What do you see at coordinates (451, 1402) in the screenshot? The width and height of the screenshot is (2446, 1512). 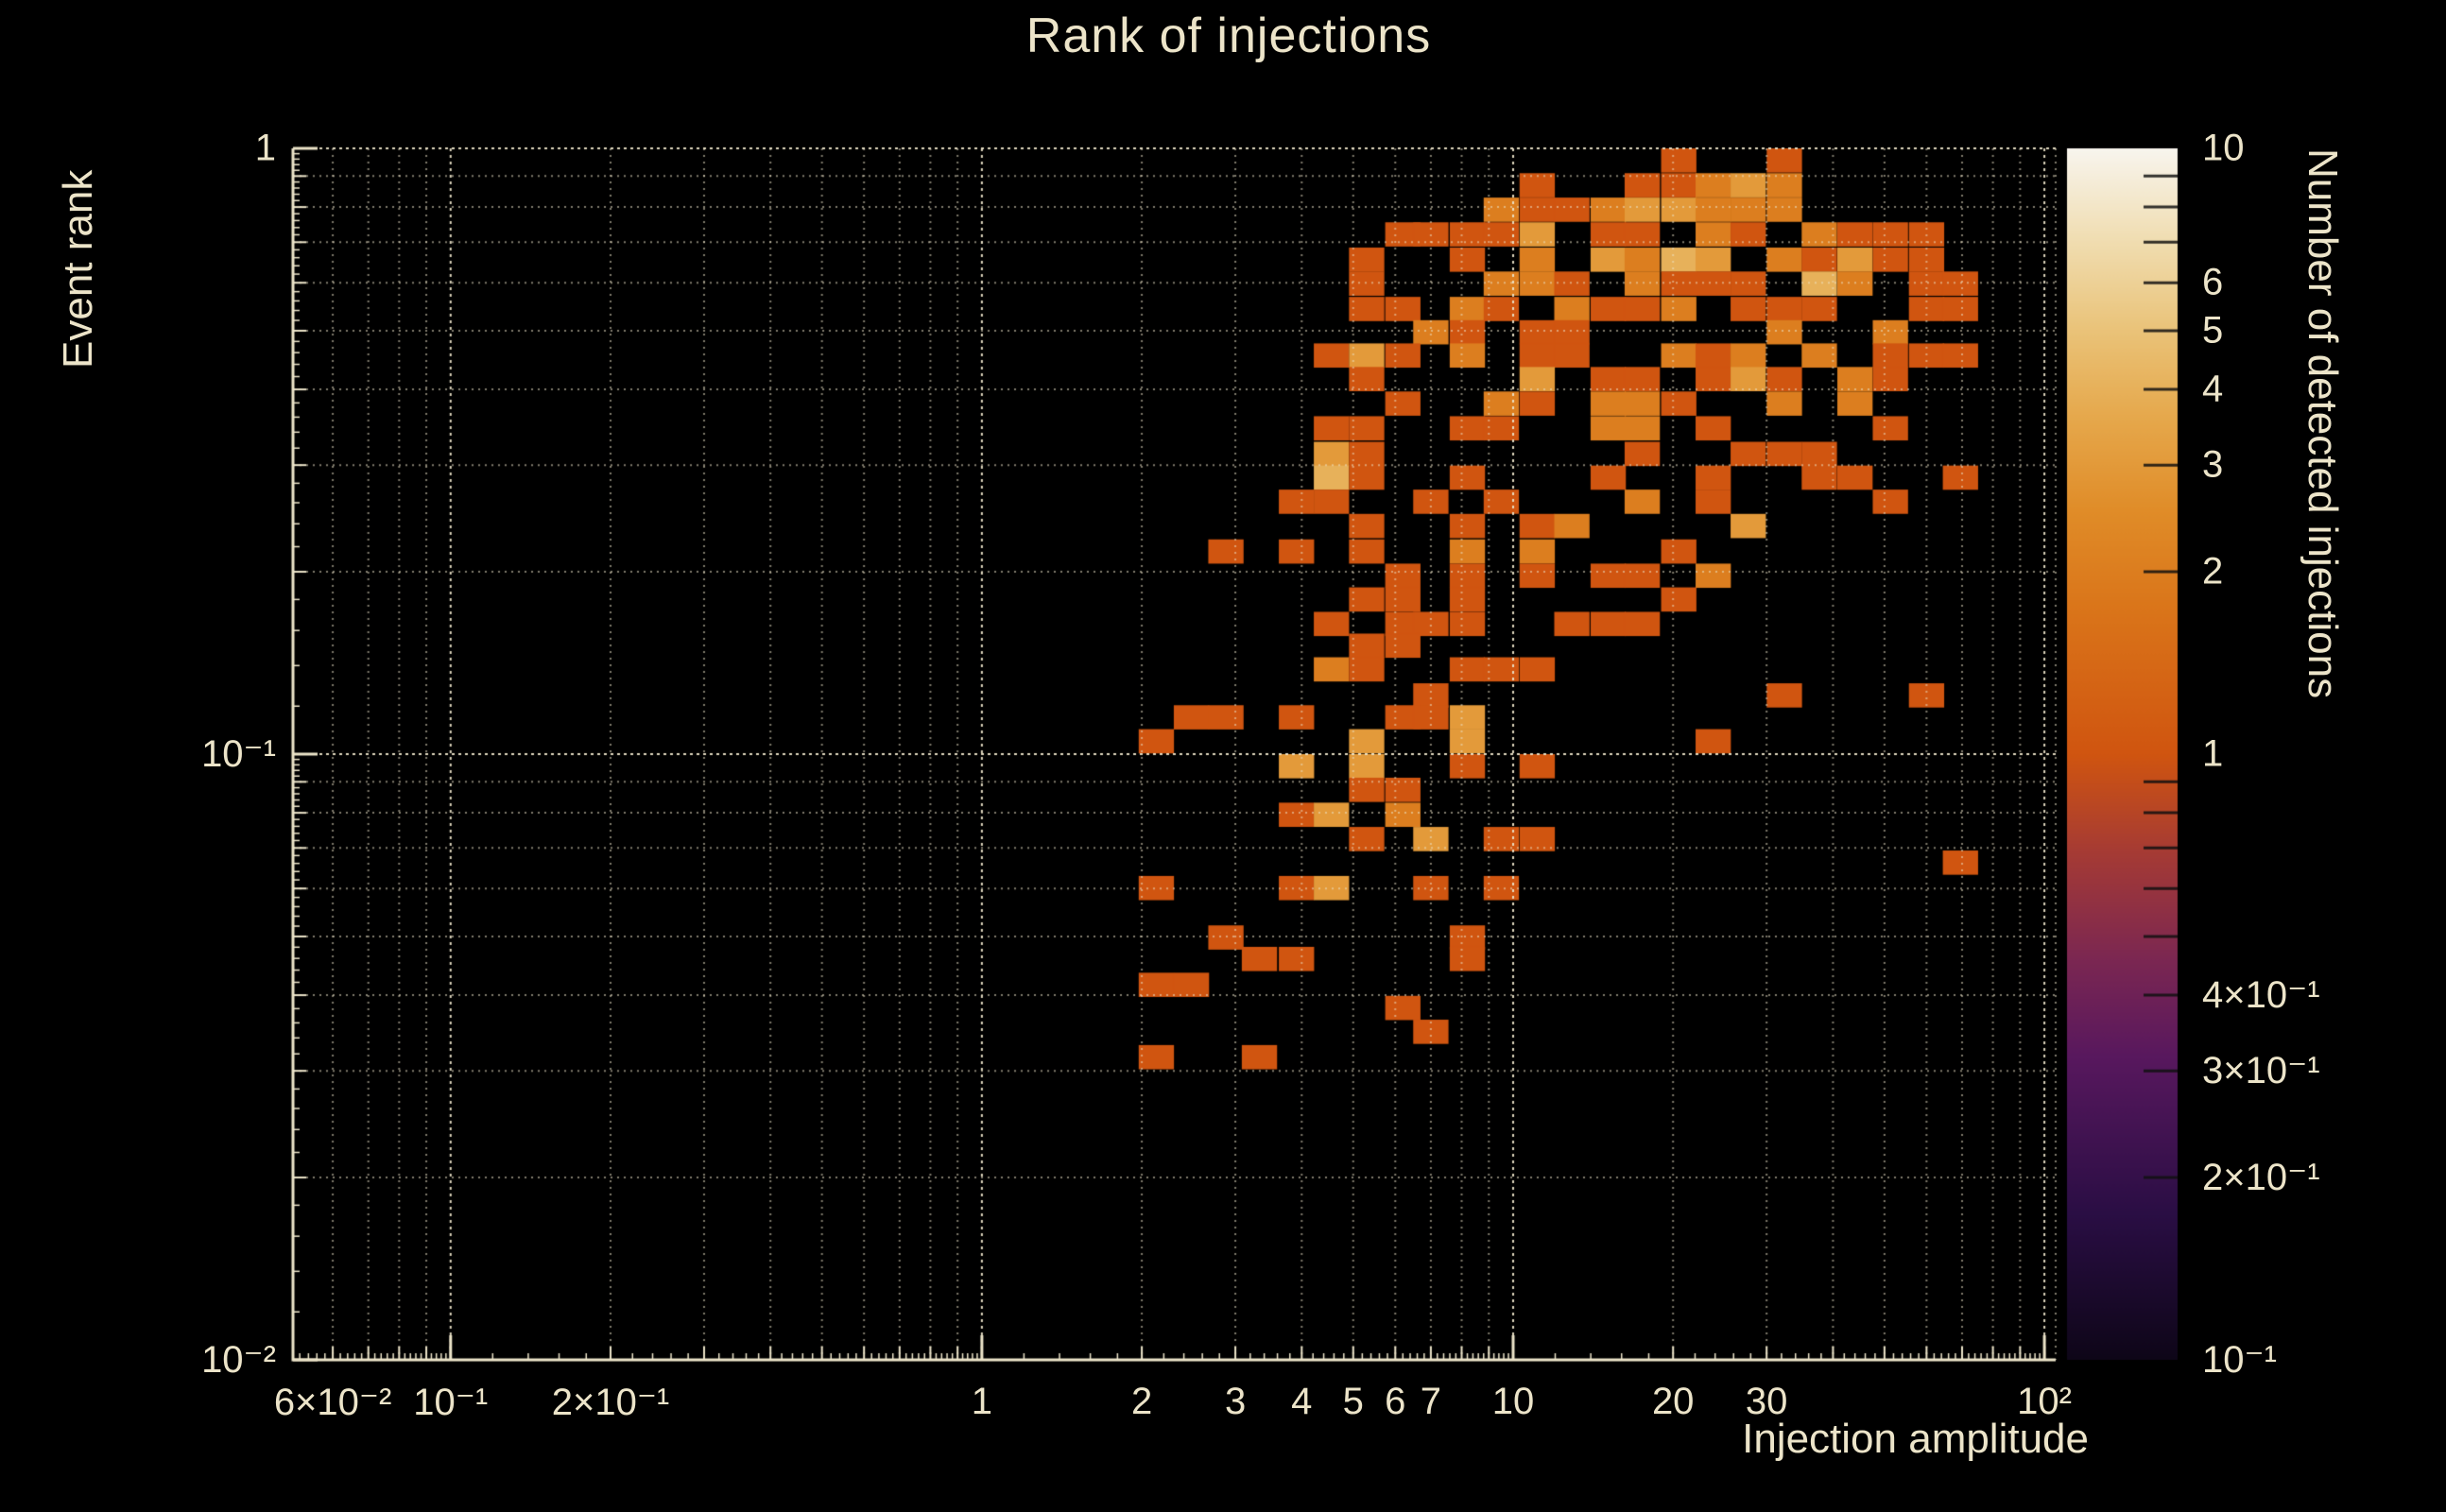 I see `x-tick-label: 10⁻¹` at bounding box center [451, 1402].